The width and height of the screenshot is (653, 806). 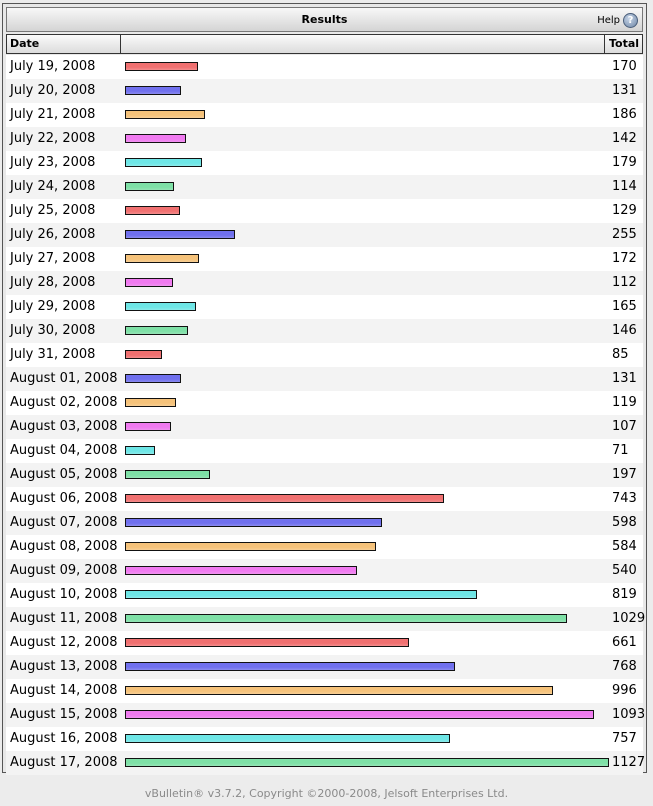 What do you see at coordinates (64, 618) in the screenshot?
I see `date-label: August 11, 2008` at bounding box center [64, 618].